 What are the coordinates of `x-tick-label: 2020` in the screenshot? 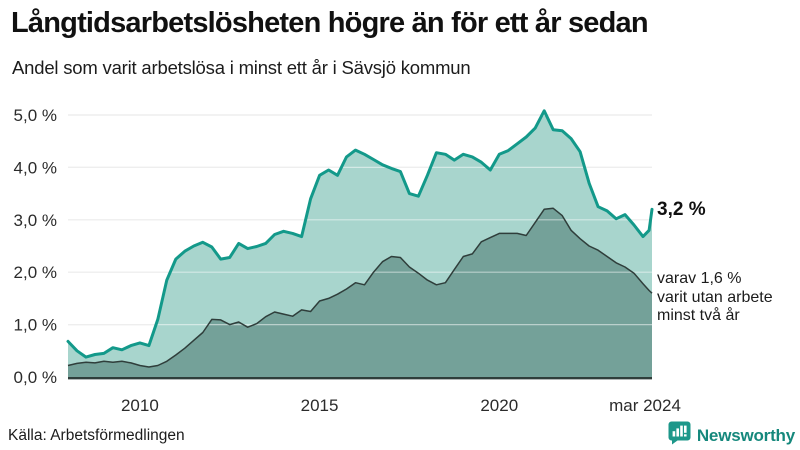 It's located at (499, 405).